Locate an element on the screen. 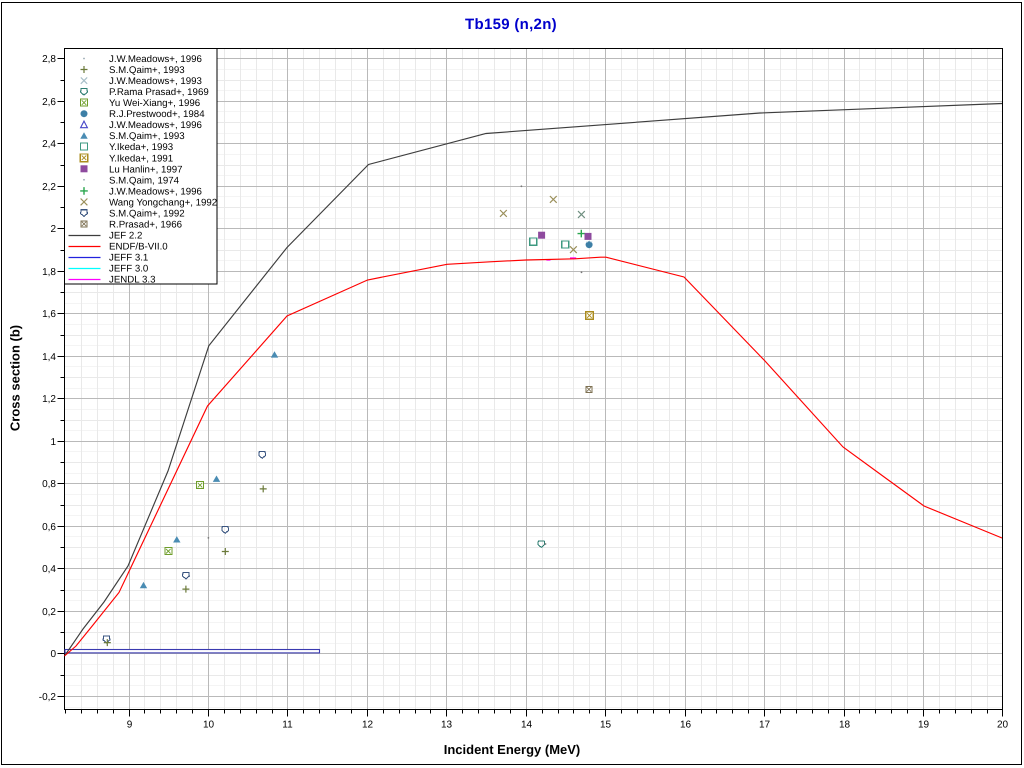 The height and width of the screenshot is (768, 1024). svg-text: 10 is located at coordinates (209, 725).